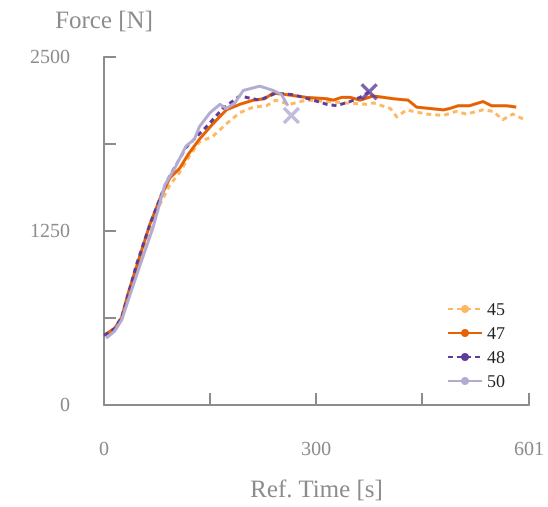  I want to click on y-tick-label: 2500, so click(50, 57).